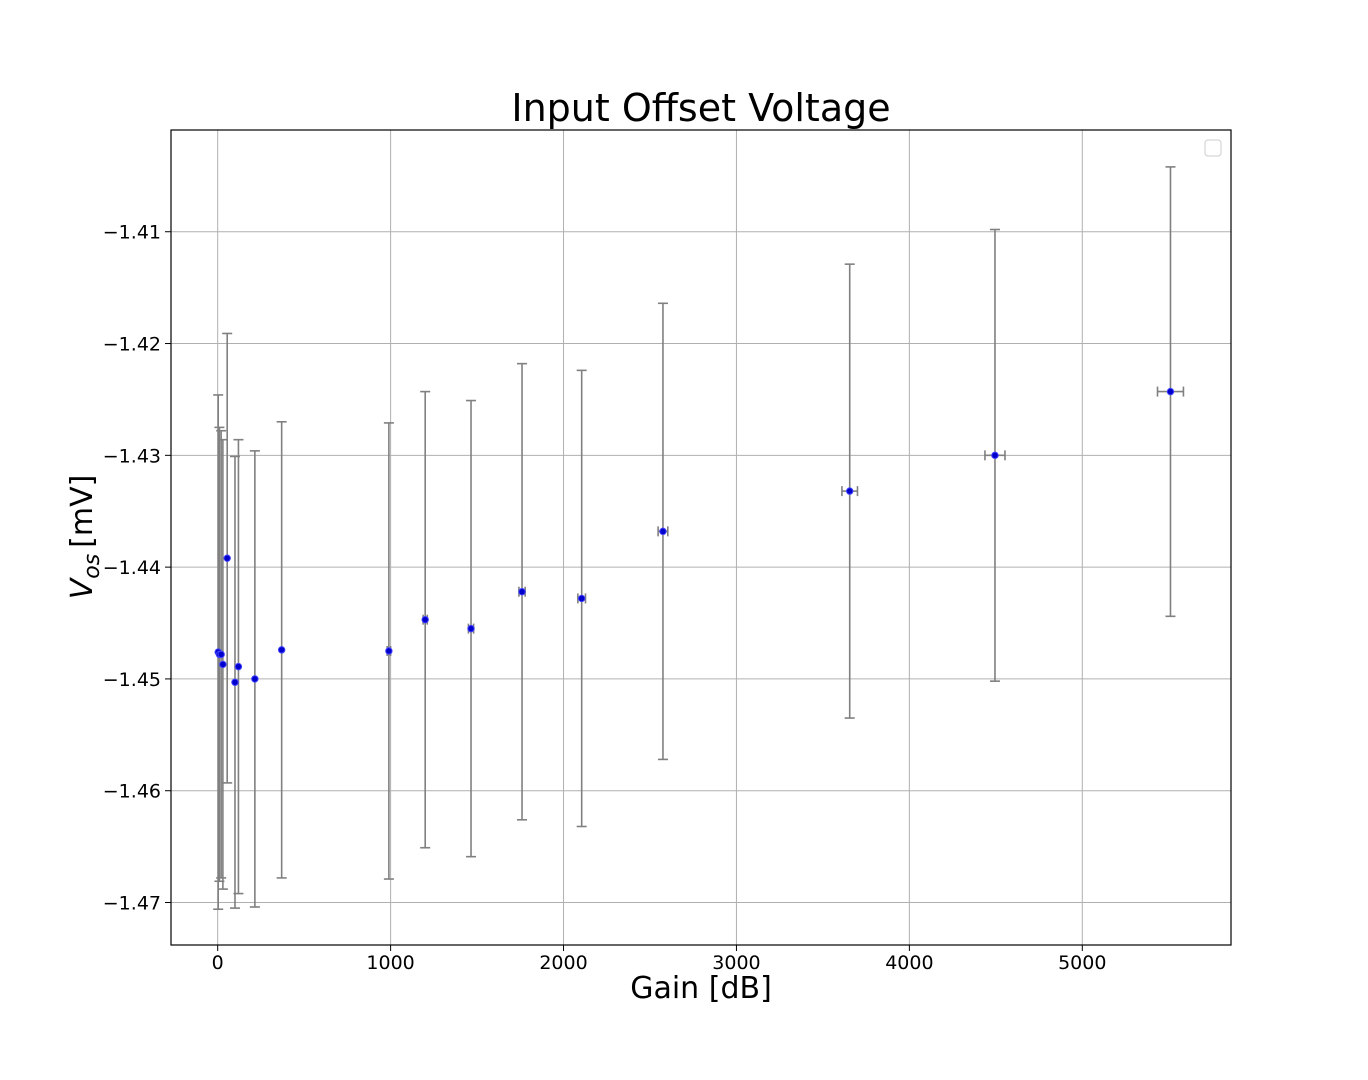  Describe the element at coordinates (92, 566) in the screenshot. I see `y-axis-label-sub: os` at that location.